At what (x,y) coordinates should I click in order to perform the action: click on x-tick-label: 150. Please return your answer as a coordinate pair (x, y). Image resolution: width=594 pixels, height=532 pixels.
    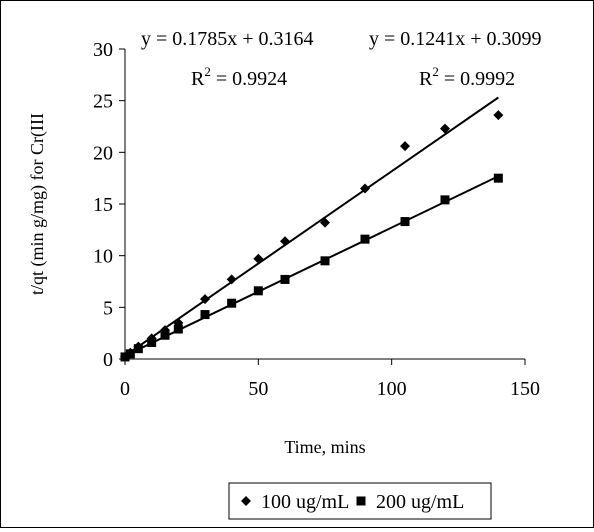
    Looking at the image, I should click on (525, 389).